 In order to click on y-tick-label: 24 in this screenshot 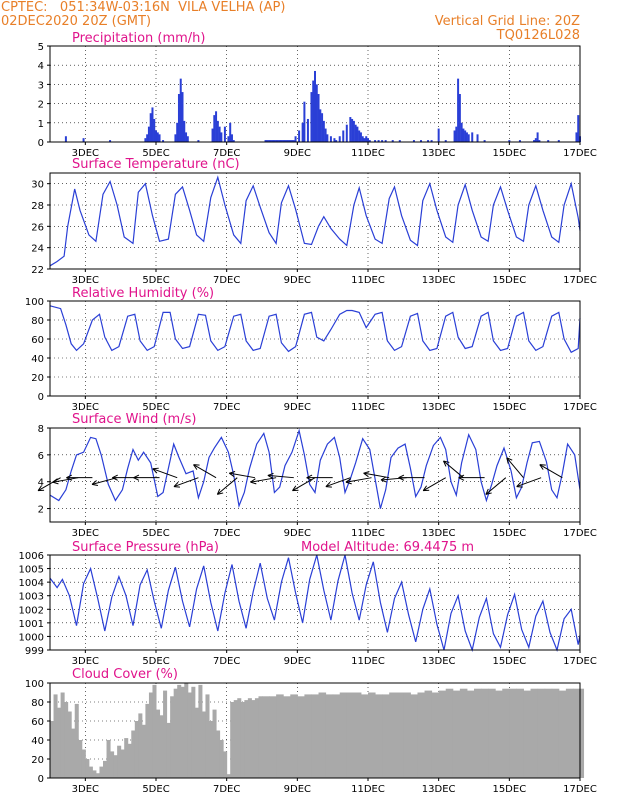, I will do `click(37, 249)`.